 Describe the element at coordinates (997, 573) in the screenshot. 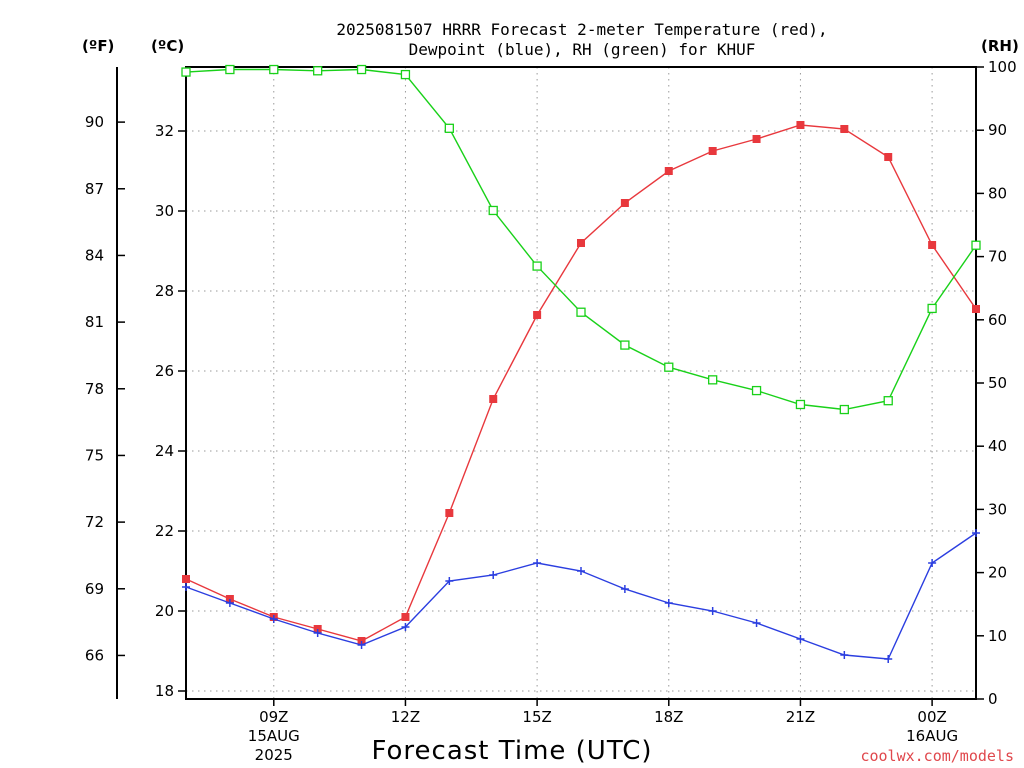

I see `rh-tick-label: 20` at that location.